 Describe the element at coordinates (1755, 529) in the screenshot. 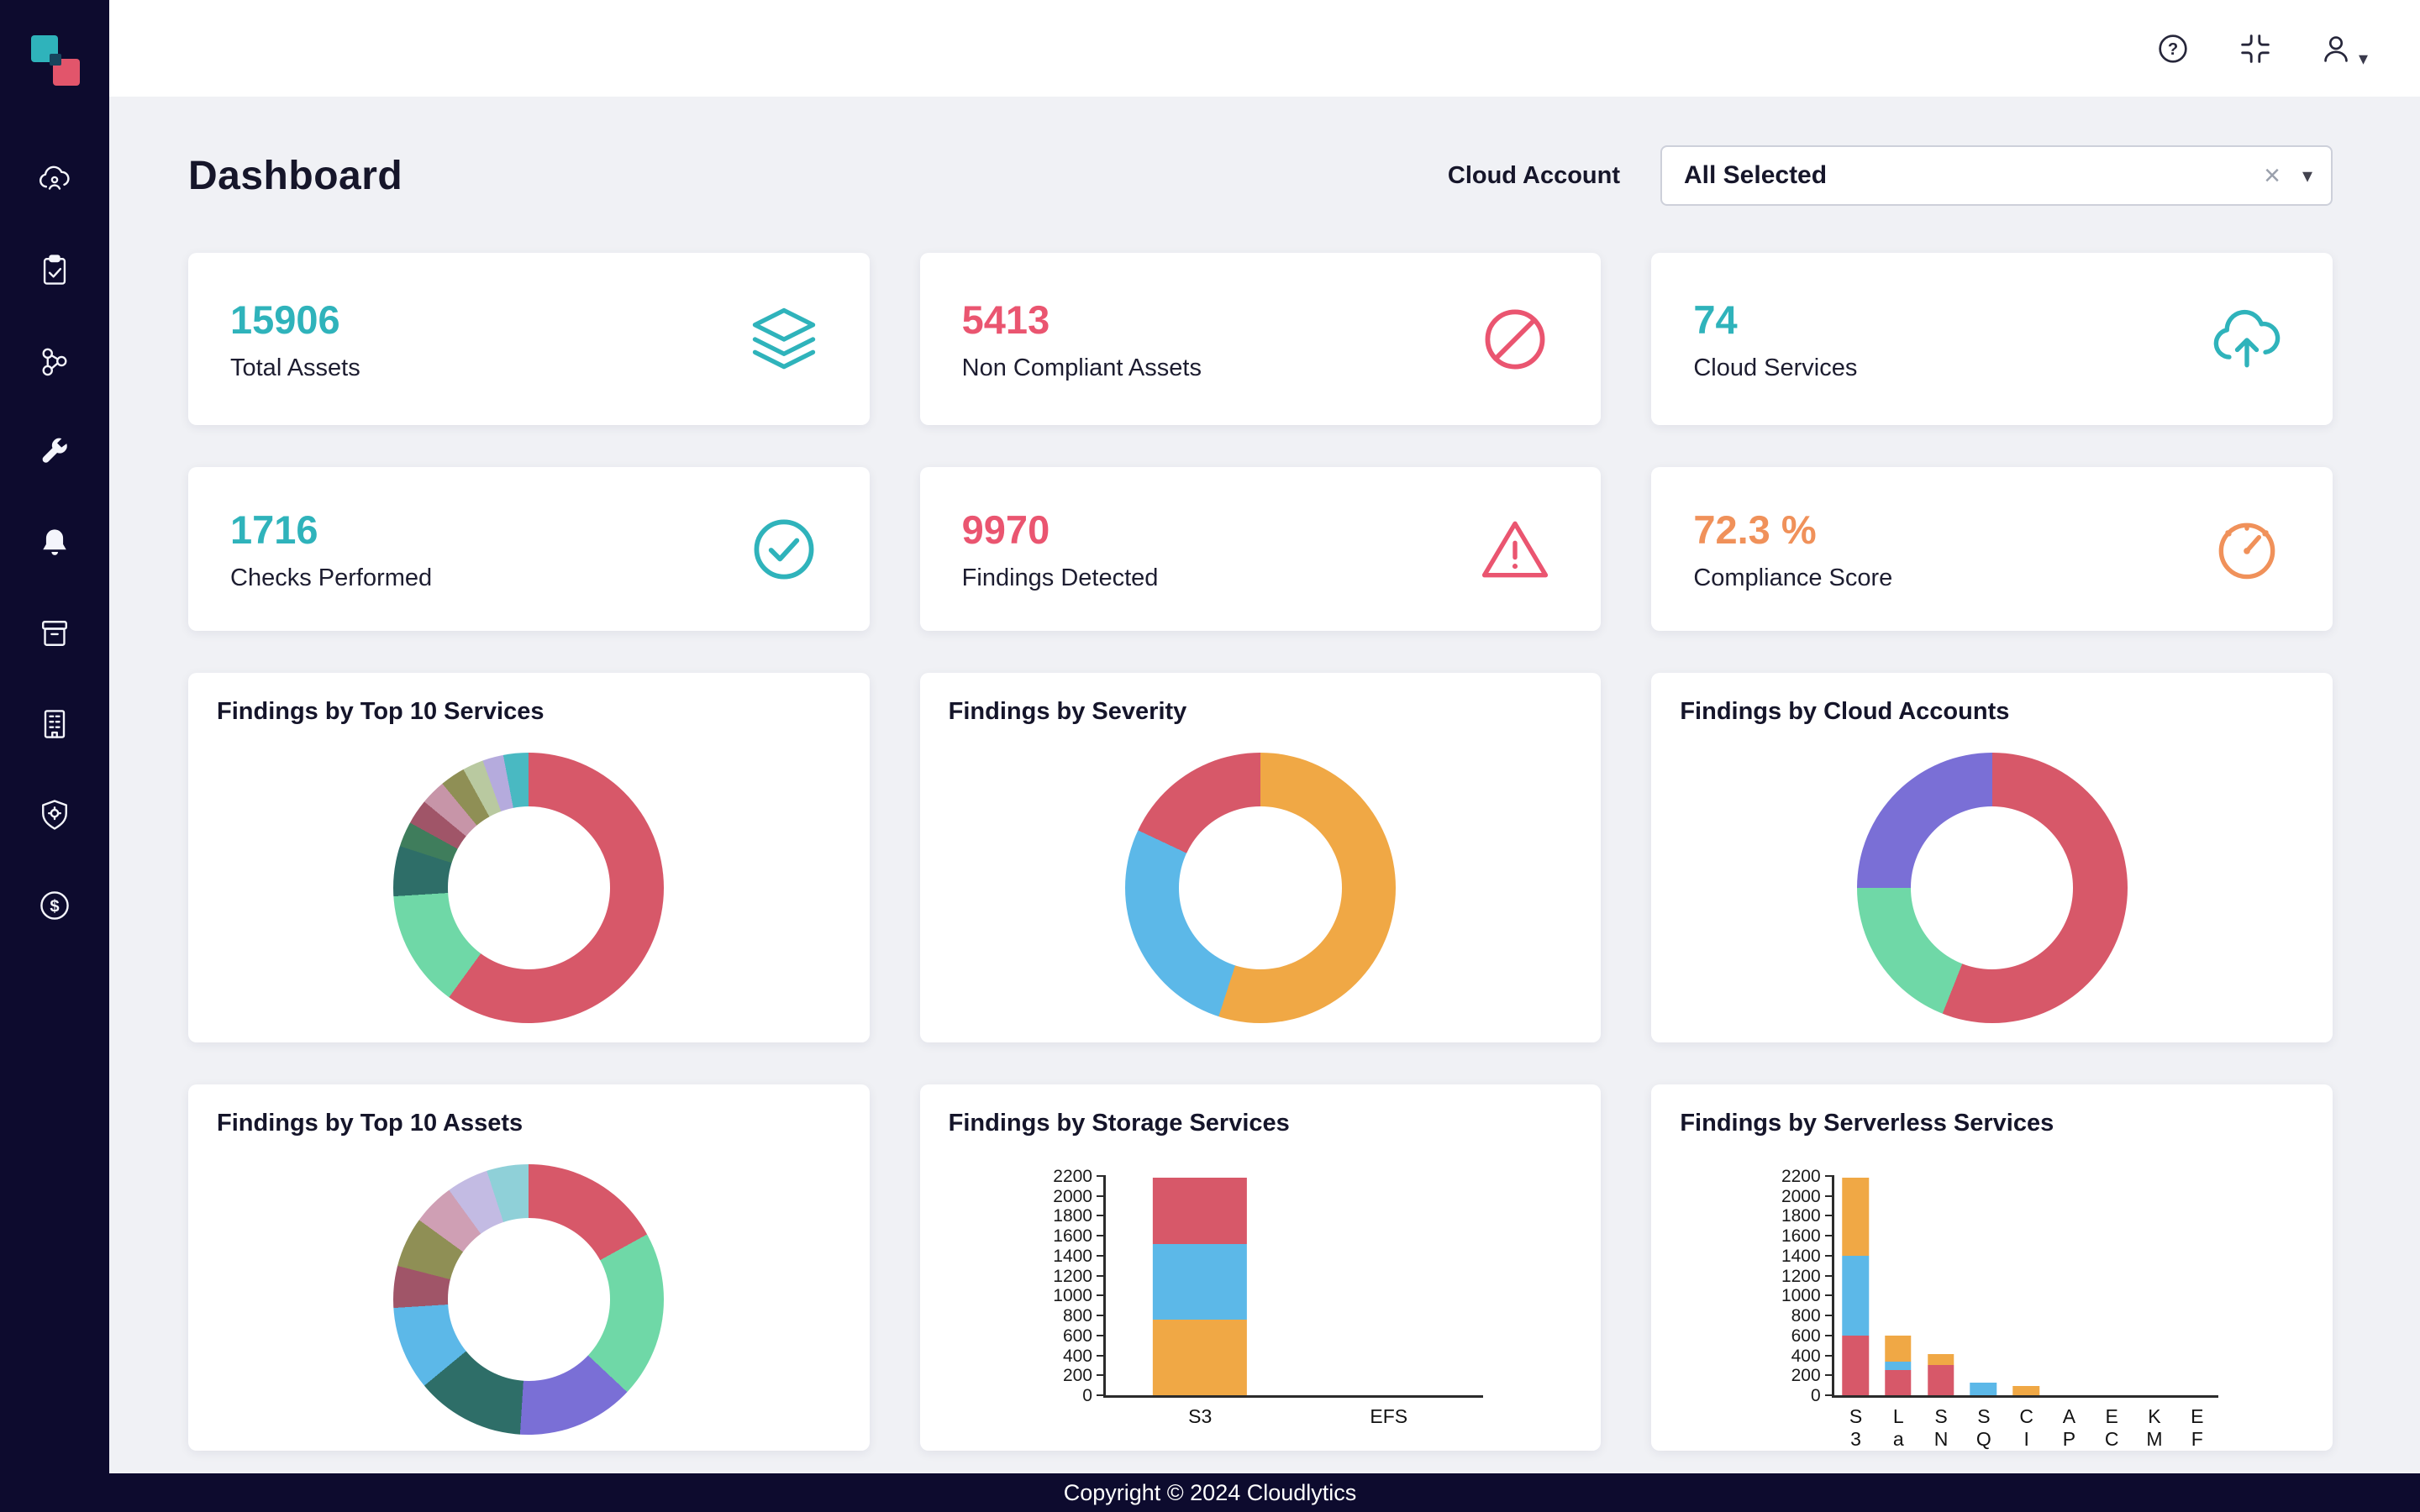

I see `stat-value: 72.3 %` at that location.